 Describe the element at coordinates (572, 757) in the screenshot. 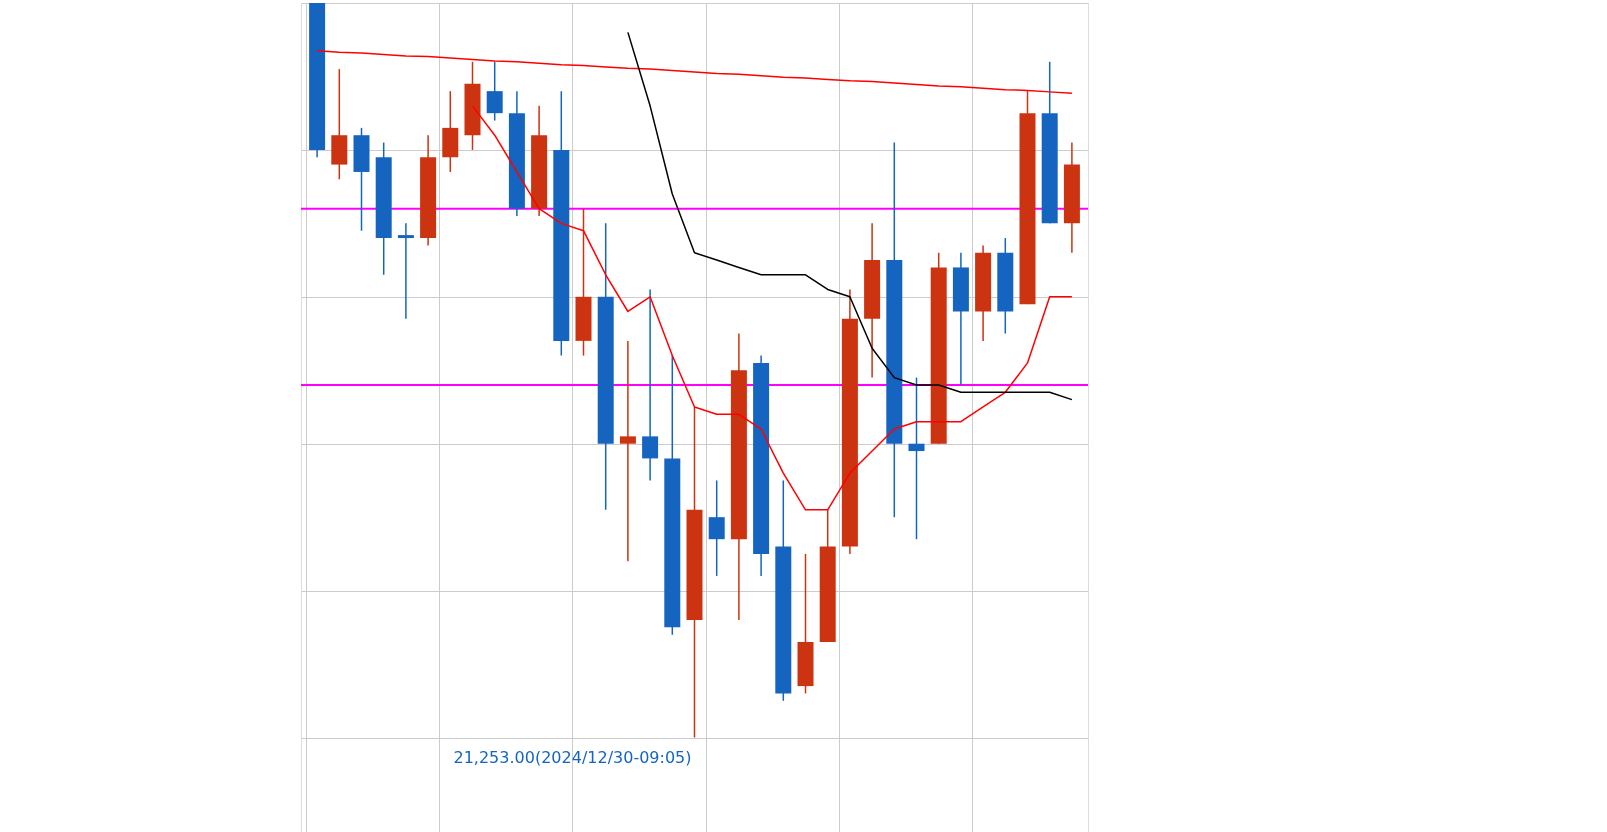

I see `text: 21,253.00(2024/12/30-09:05)` at that location.